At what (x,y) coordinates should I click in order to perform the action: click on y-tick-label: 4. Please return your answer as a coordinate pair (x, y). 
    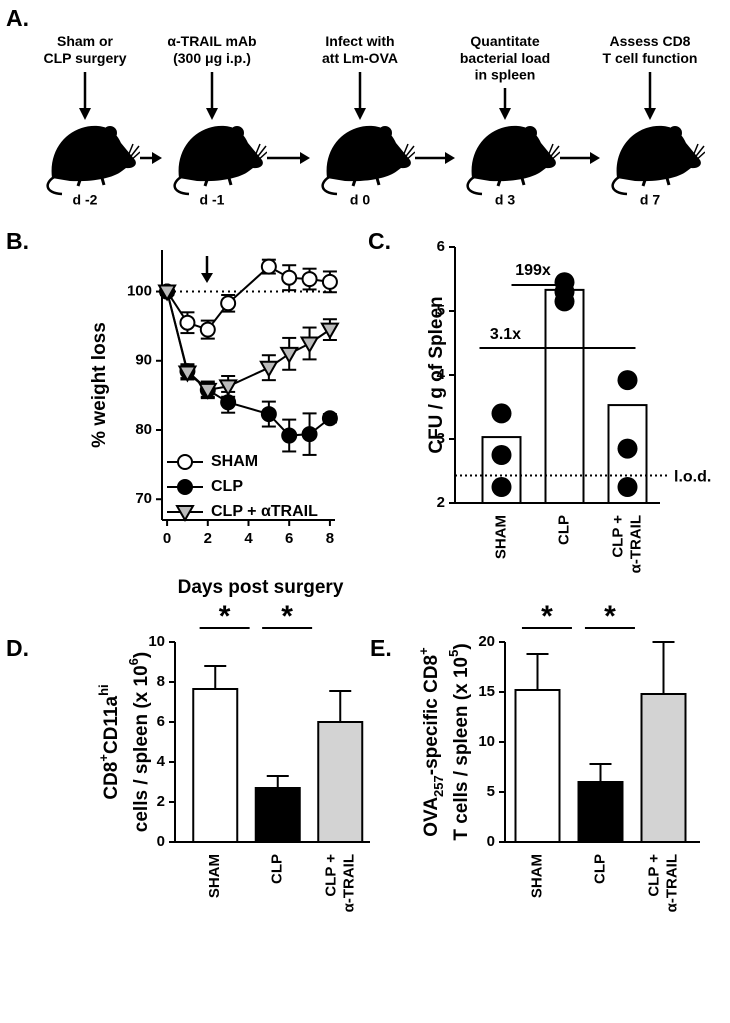
    Looking at the image, I should click on (441, 374).